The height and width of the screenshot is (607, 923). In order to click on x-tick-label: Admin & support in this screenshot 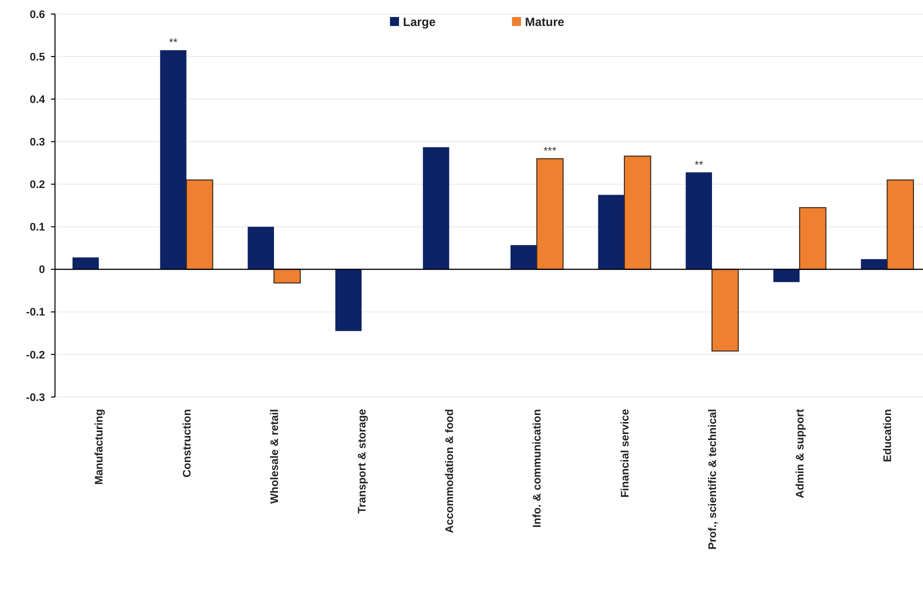, I will do `click(800, 453)`.